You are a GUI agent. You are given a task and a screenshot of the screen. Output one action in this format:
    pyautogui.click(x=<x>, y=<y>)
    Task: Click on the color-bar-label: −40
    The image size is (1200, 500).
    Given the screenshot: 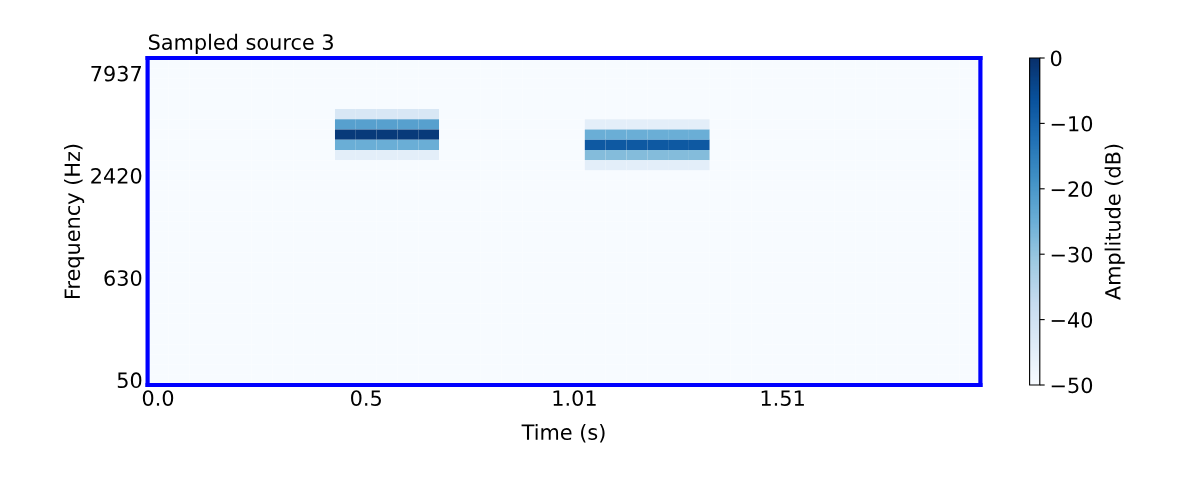 What is the action you would take?
    pyautogui.click(x=1072, y=320)
    